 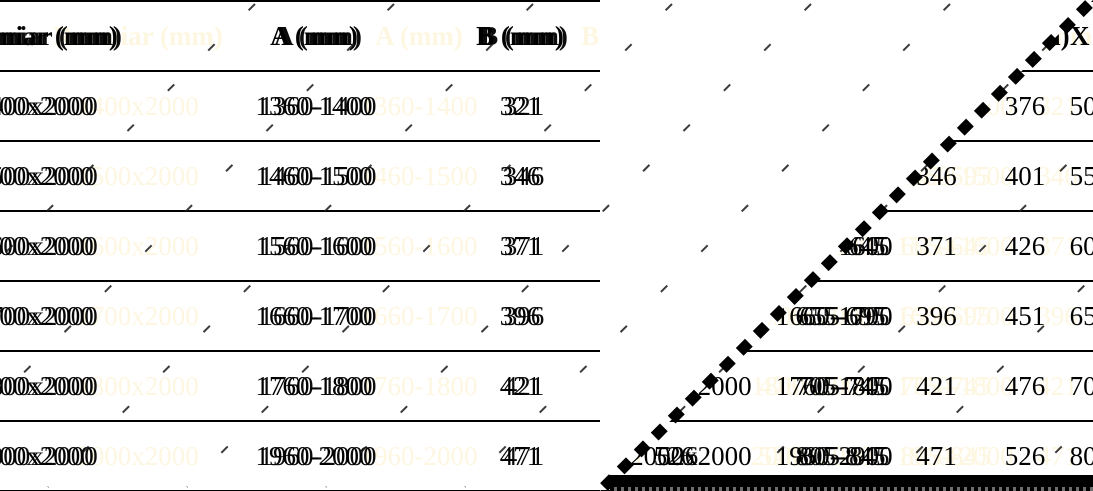 I want to click on table-header-row: Rozmiar (mm) A (mm) B (mm) C (mm) X (mm), so click(x=466, y=36).